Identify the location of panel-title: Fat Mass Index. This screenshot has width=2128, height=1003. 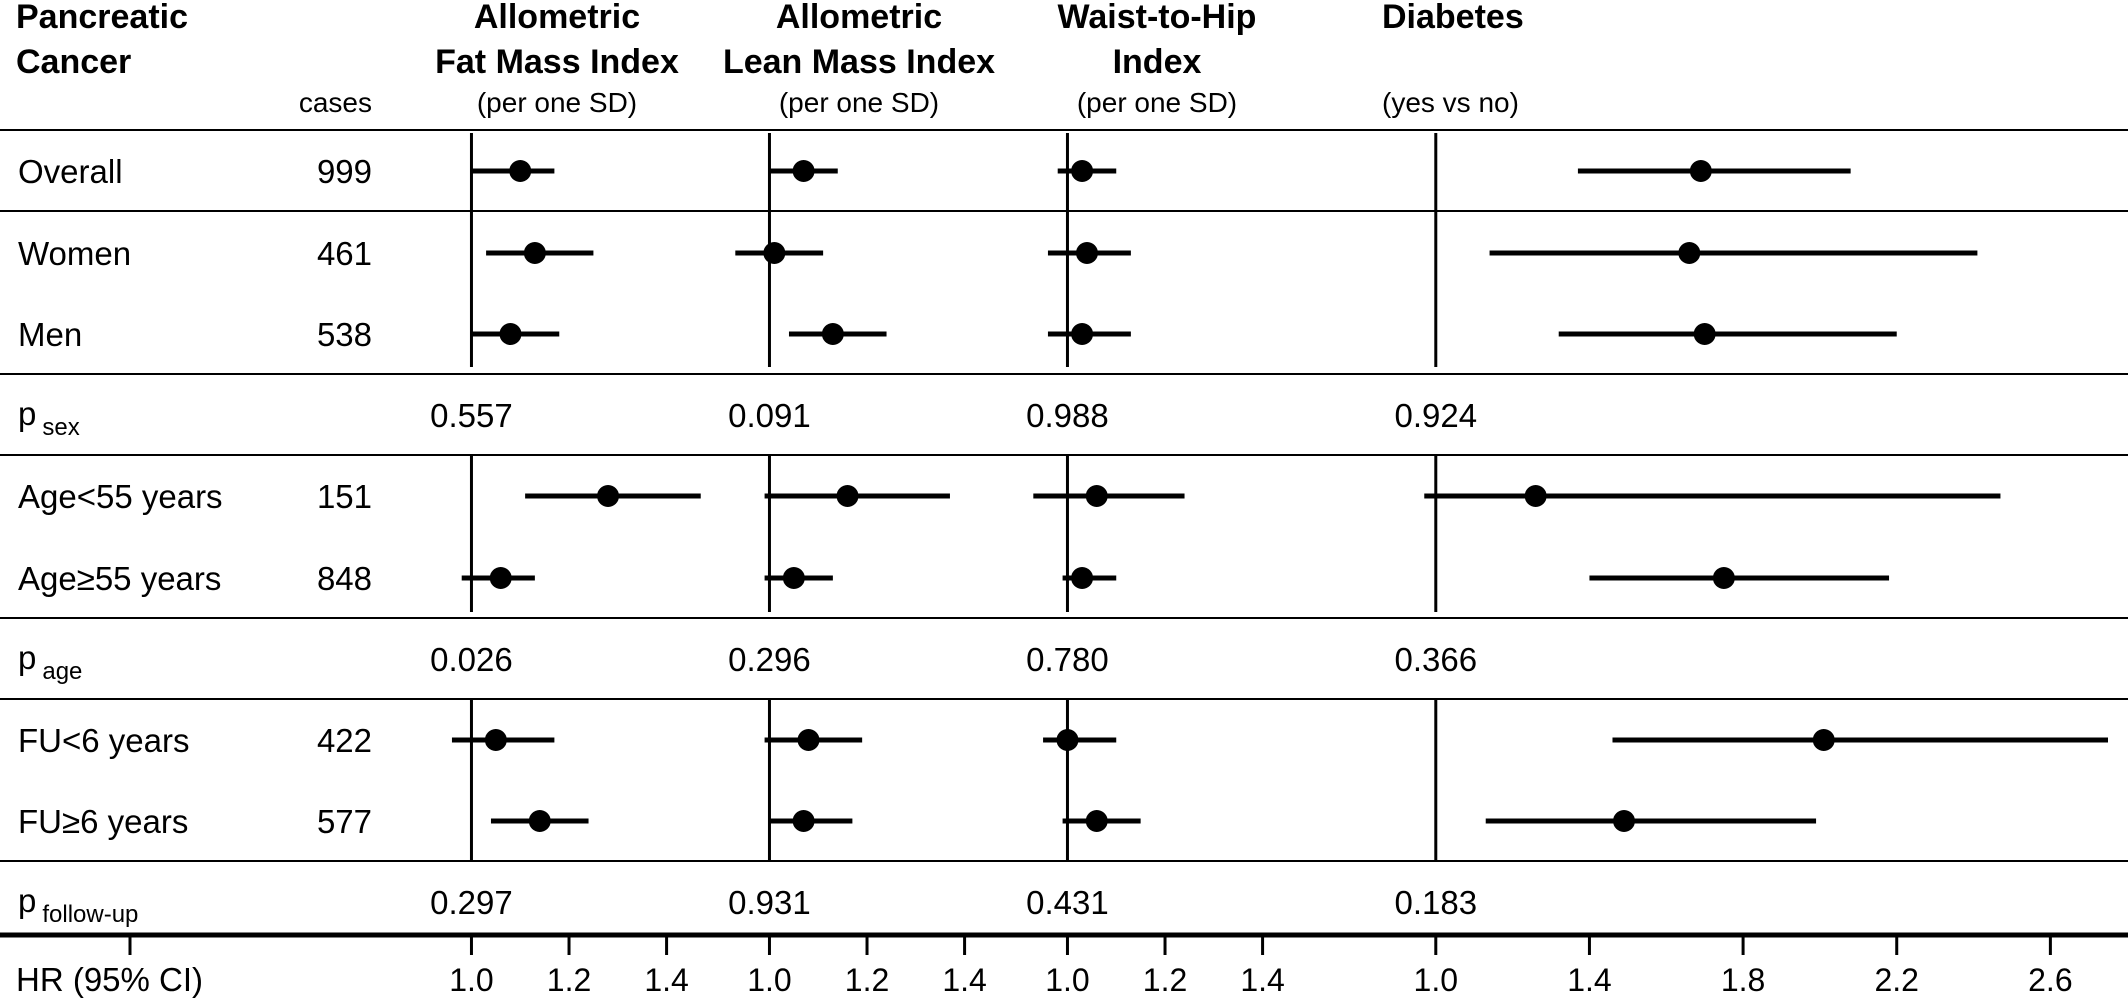
(557, 62).